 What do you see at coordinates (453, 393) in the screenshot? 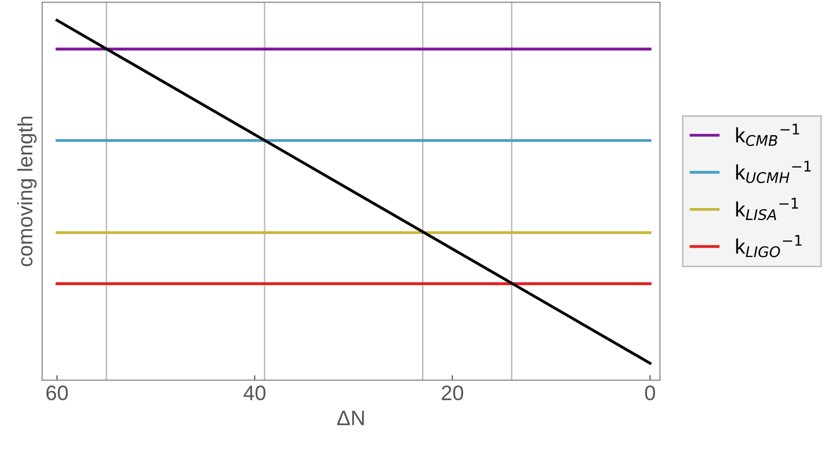
I see `x-tick-label: 20` at bounding box center [453, 393].